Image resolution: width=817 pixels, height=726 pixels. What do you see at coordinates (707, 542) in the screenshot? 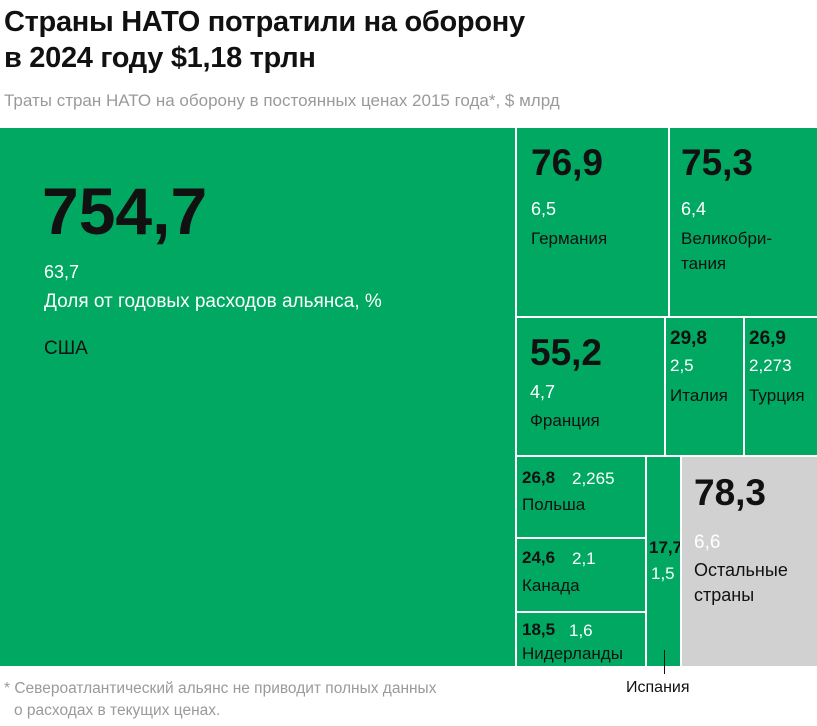
I see `tile-share: 6,6` at bounding box center [707, 542].